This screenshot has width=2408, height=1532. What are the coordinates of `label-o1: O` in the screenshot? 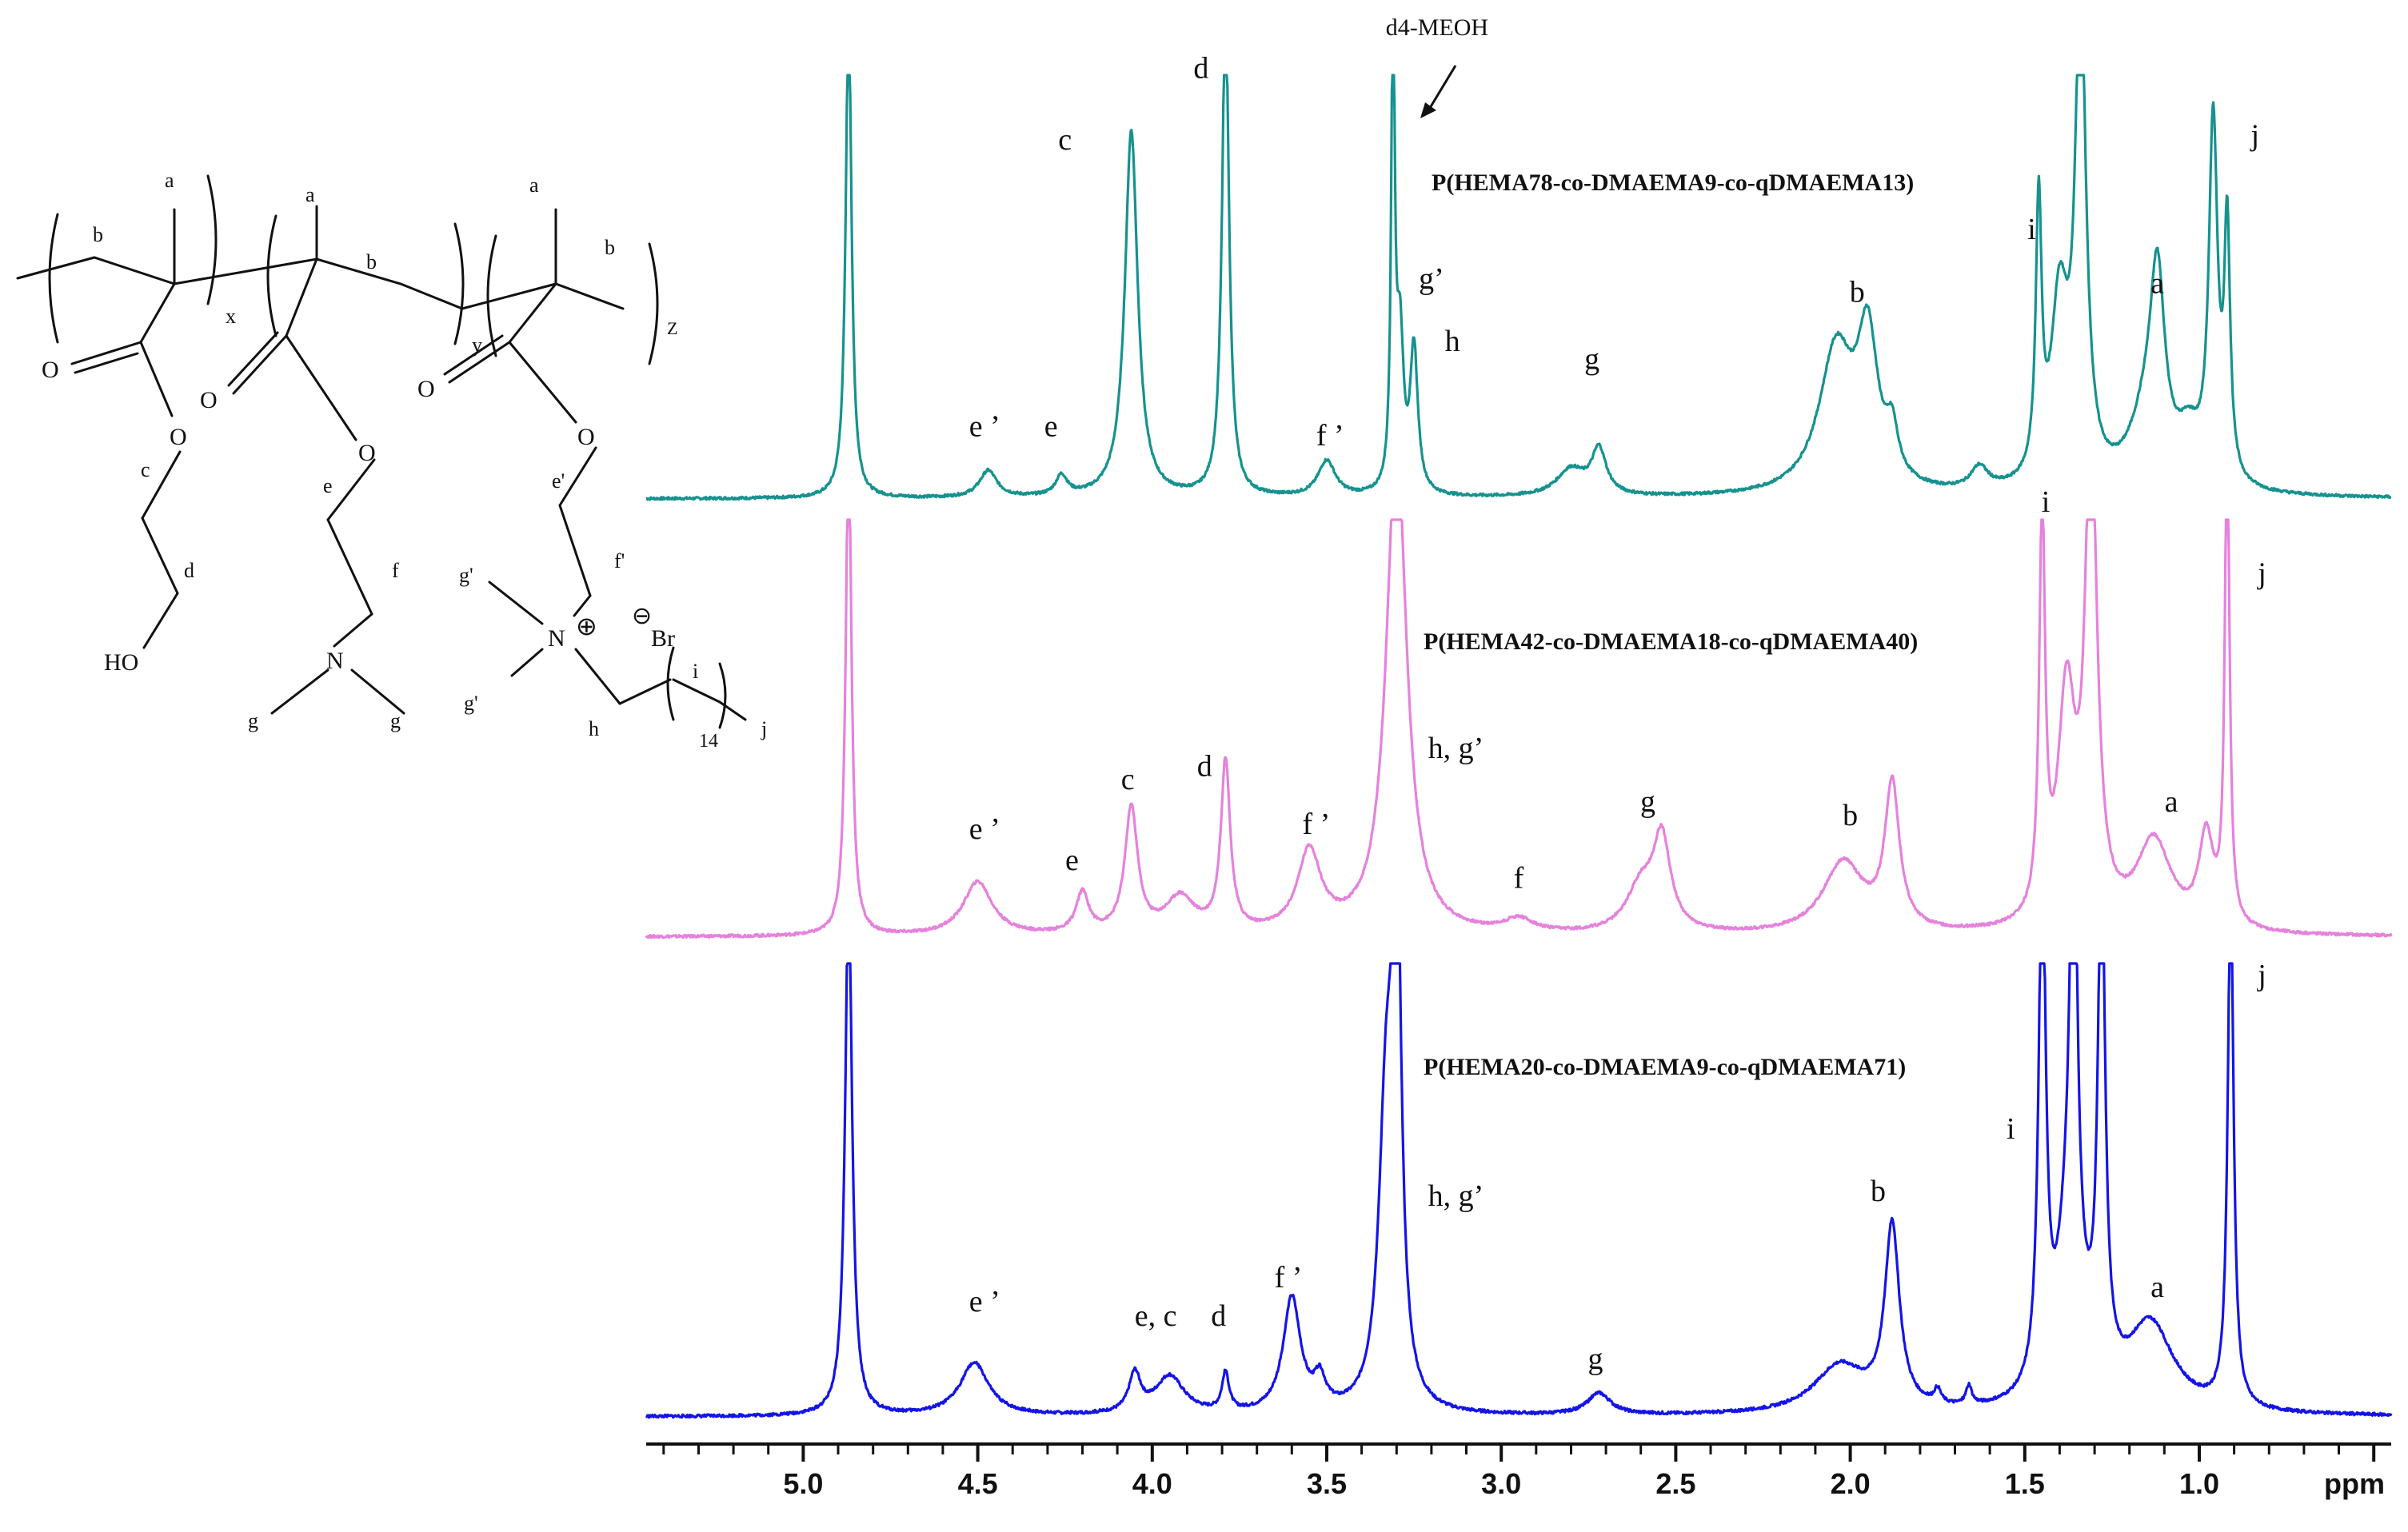 It's located at (50, 370).